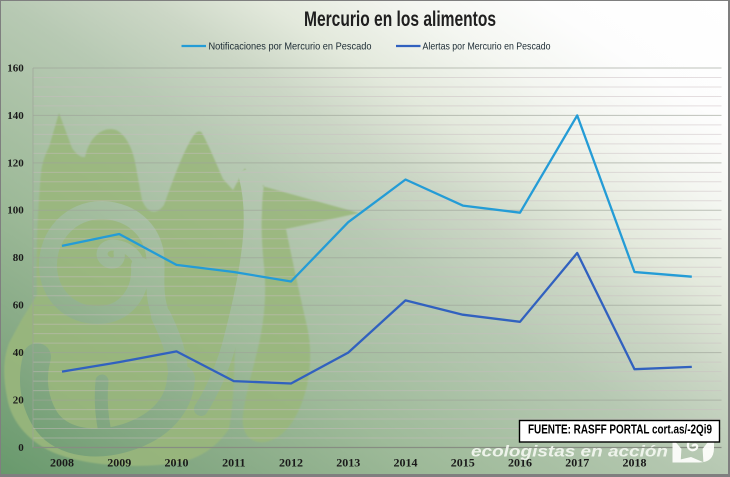 Image resolution: width=730 pixels, height=477 pixels. What do you see at coordinates (569, 452) in the screenshot?
I see `svg-text: ecologistas en acción` at bounding box center [569, 452].